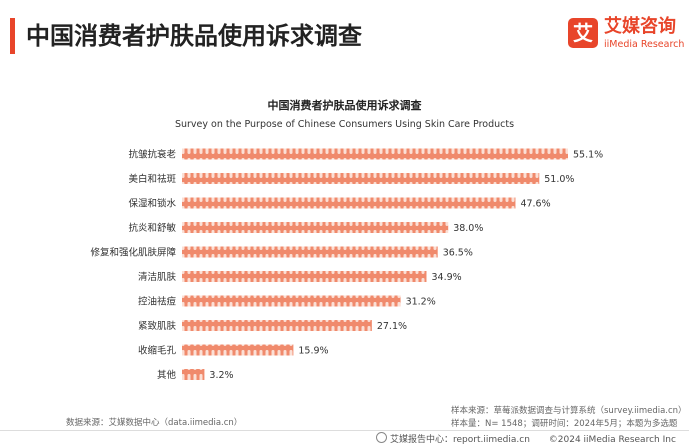 The image size is (689, 448). What do you see at coordinates (133, 253) in the screenshot?
I see `category-label: 修复和强化肌肤屏障` at bounding box center [133, 253].